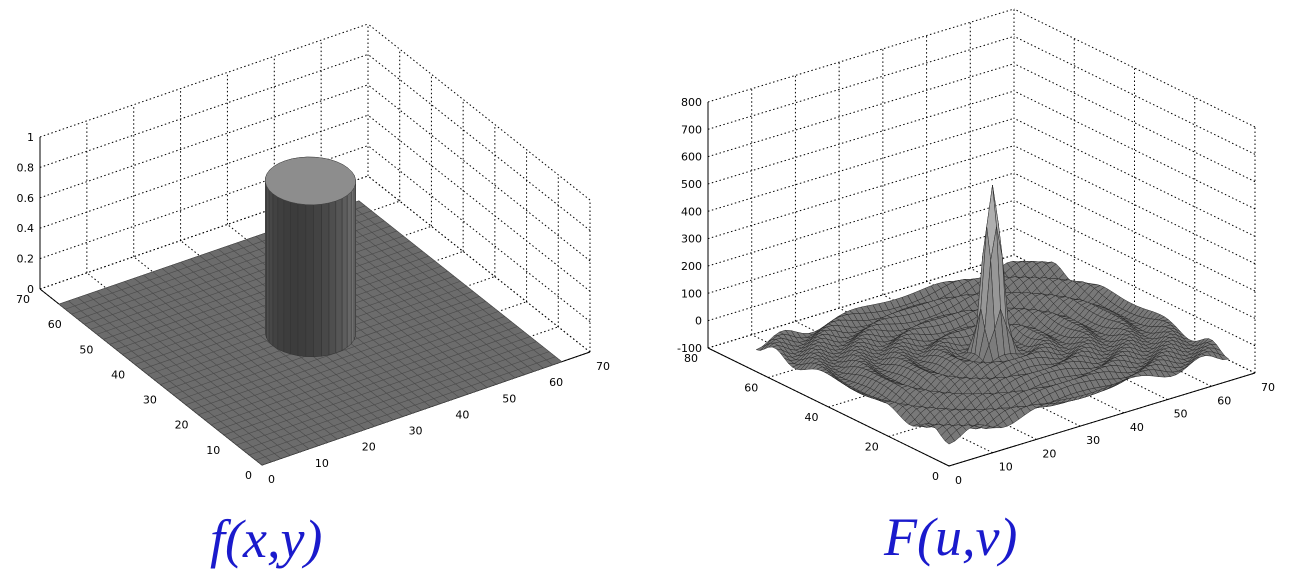 The width and height of the screenshot is (1304, 580). Describe the element at coordinates (691, 184) in the screenshot. I see `z-tick-label: 500` at that location.